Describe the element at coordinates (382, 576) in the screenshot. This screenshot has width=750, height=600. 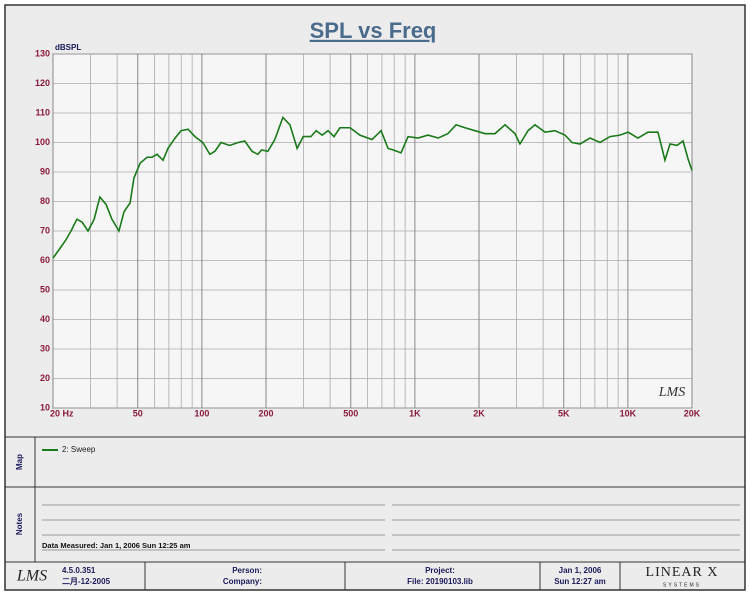
I see `footer-dividers` at that location.